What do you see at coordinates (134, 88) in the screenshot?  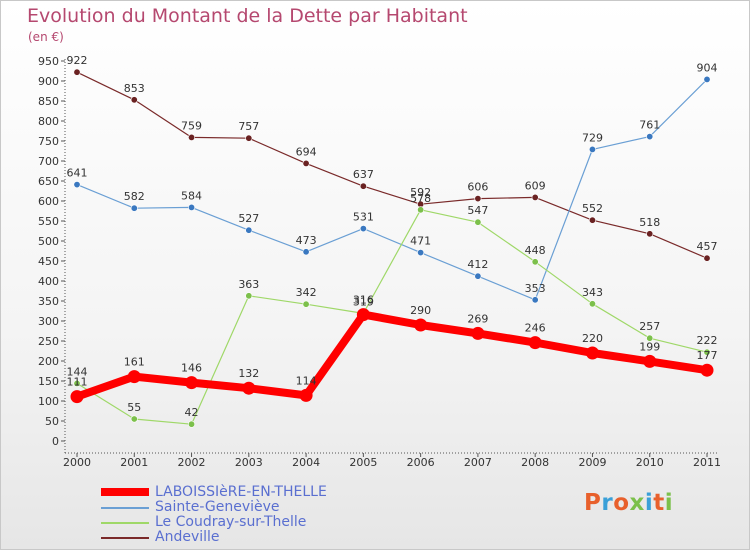 I see `data-label-andeville: 853` at bounding box center [134, 88].